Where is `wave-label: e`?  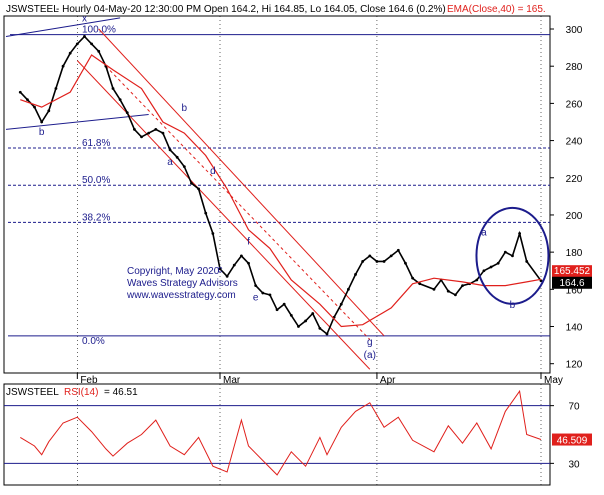 wave-label: e is located at coordinates (256, 297).